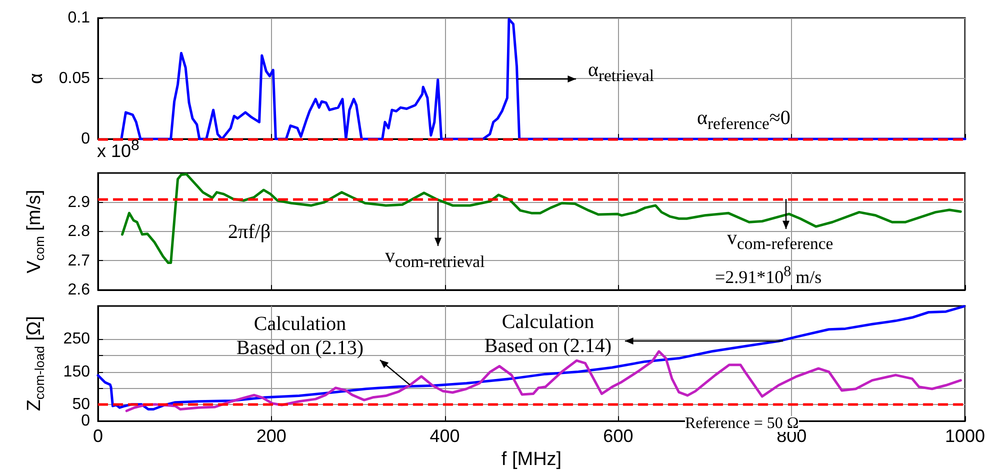 Image resolution: width=999 pixels, height=474 pixels. What do you see at coordinates (780, 240) in the screenshot?
I see `annotation: v$_{com-reference}$` at bounding box center [780, 240].